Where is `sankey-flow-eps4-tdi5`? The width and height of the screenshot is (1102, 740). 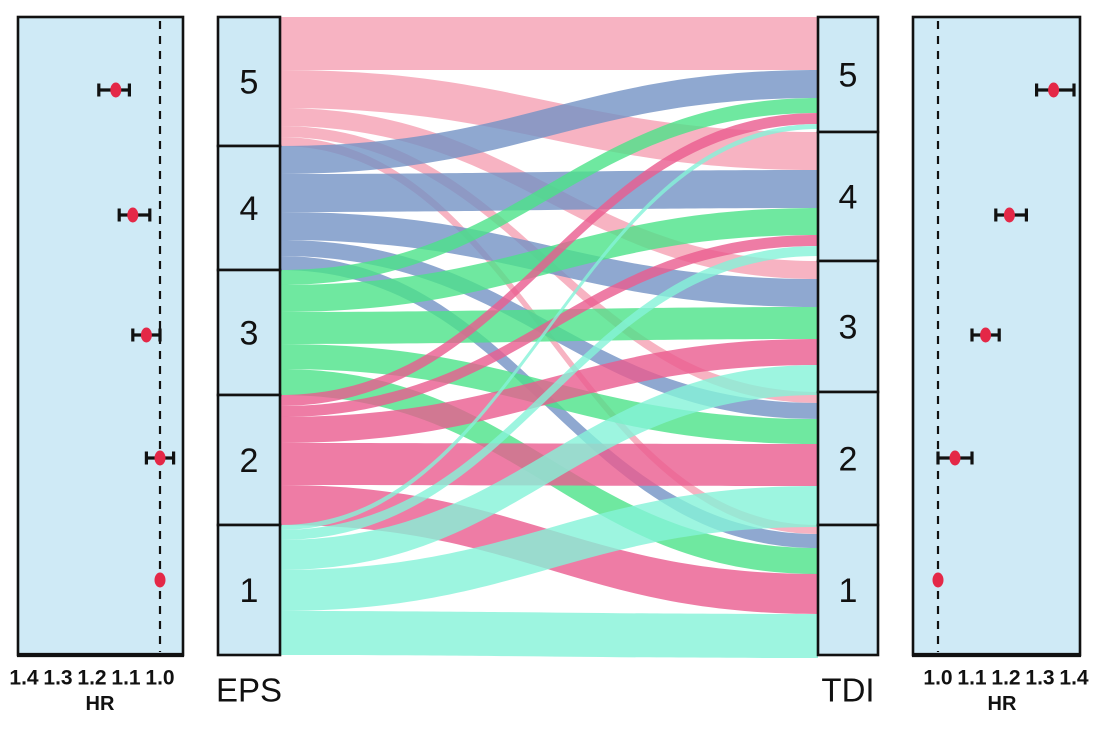 sankey-flow-eps4-tdi5 is located at coordinates (549, 122).